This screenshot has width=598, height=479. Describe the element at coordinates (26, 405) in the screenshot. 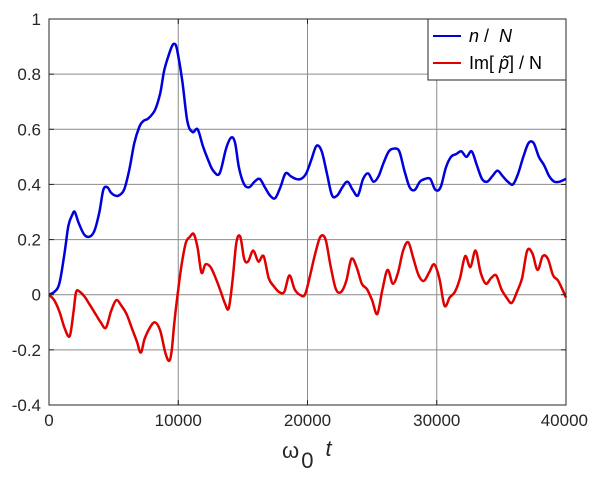

I see `y-tick-label: -0.4` at that location.